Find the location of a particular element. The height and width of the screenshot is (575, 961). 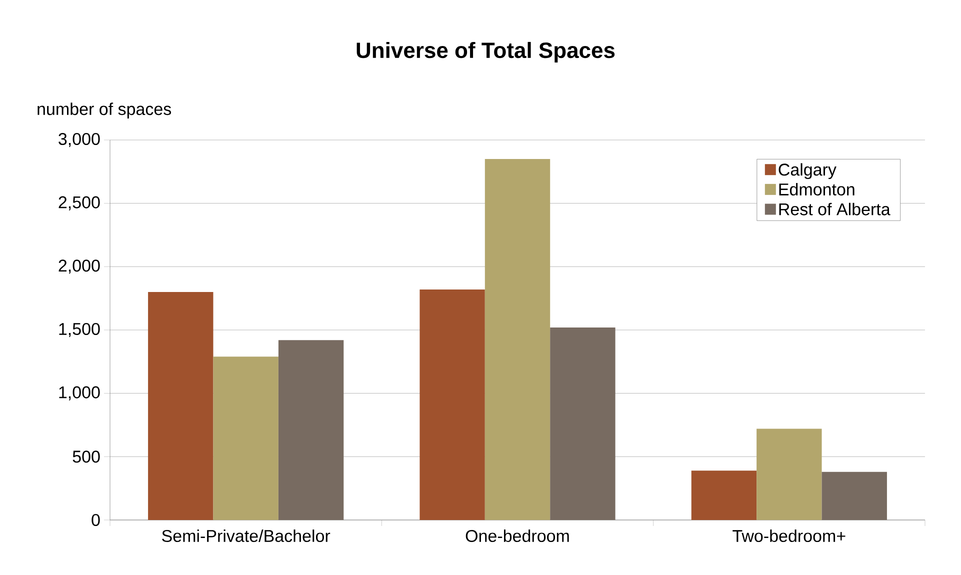

y-axis-title: number of spaces is located at coordinates (105, 110).